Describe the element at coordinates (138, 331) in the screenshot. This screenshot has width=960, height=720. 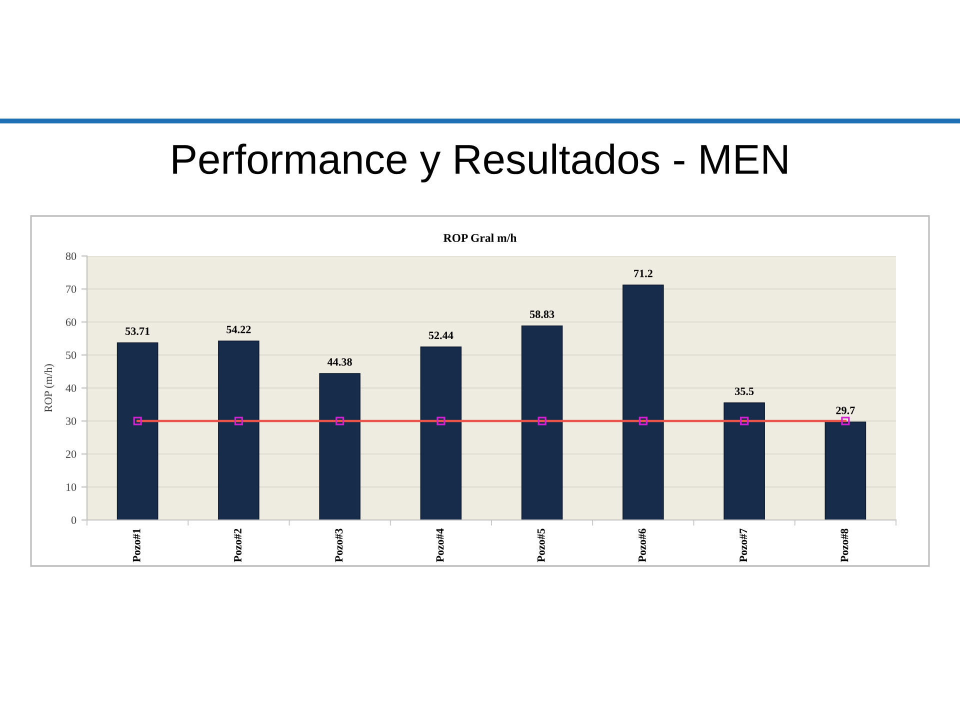
I see `data-label: 53.71` at that location.